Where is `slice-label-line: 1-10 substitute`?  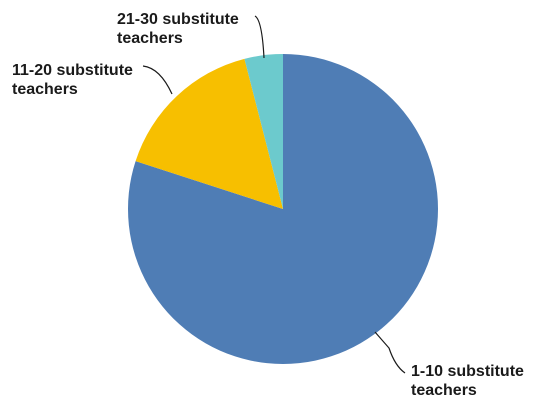 slice-label-line: 1-10 substitute is located at coordinates (467, 371).